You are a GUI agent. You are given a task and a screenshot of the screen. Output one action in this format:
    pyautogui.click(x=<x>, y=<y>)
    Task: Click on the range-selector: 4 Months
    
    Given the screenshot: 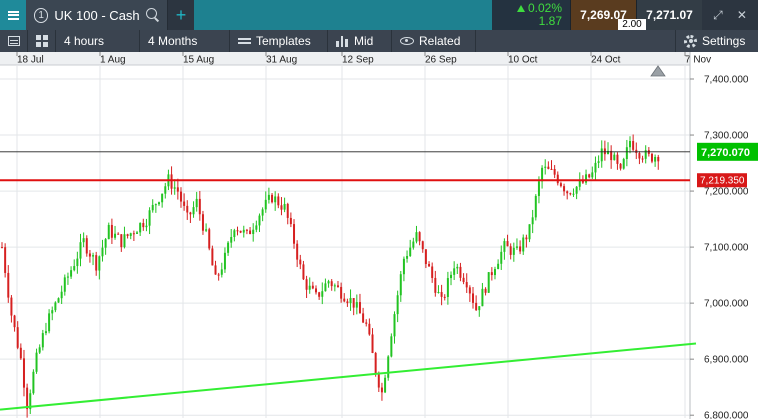 What is the action you would take?
    pyautogui.click(x=185, y=41)
    